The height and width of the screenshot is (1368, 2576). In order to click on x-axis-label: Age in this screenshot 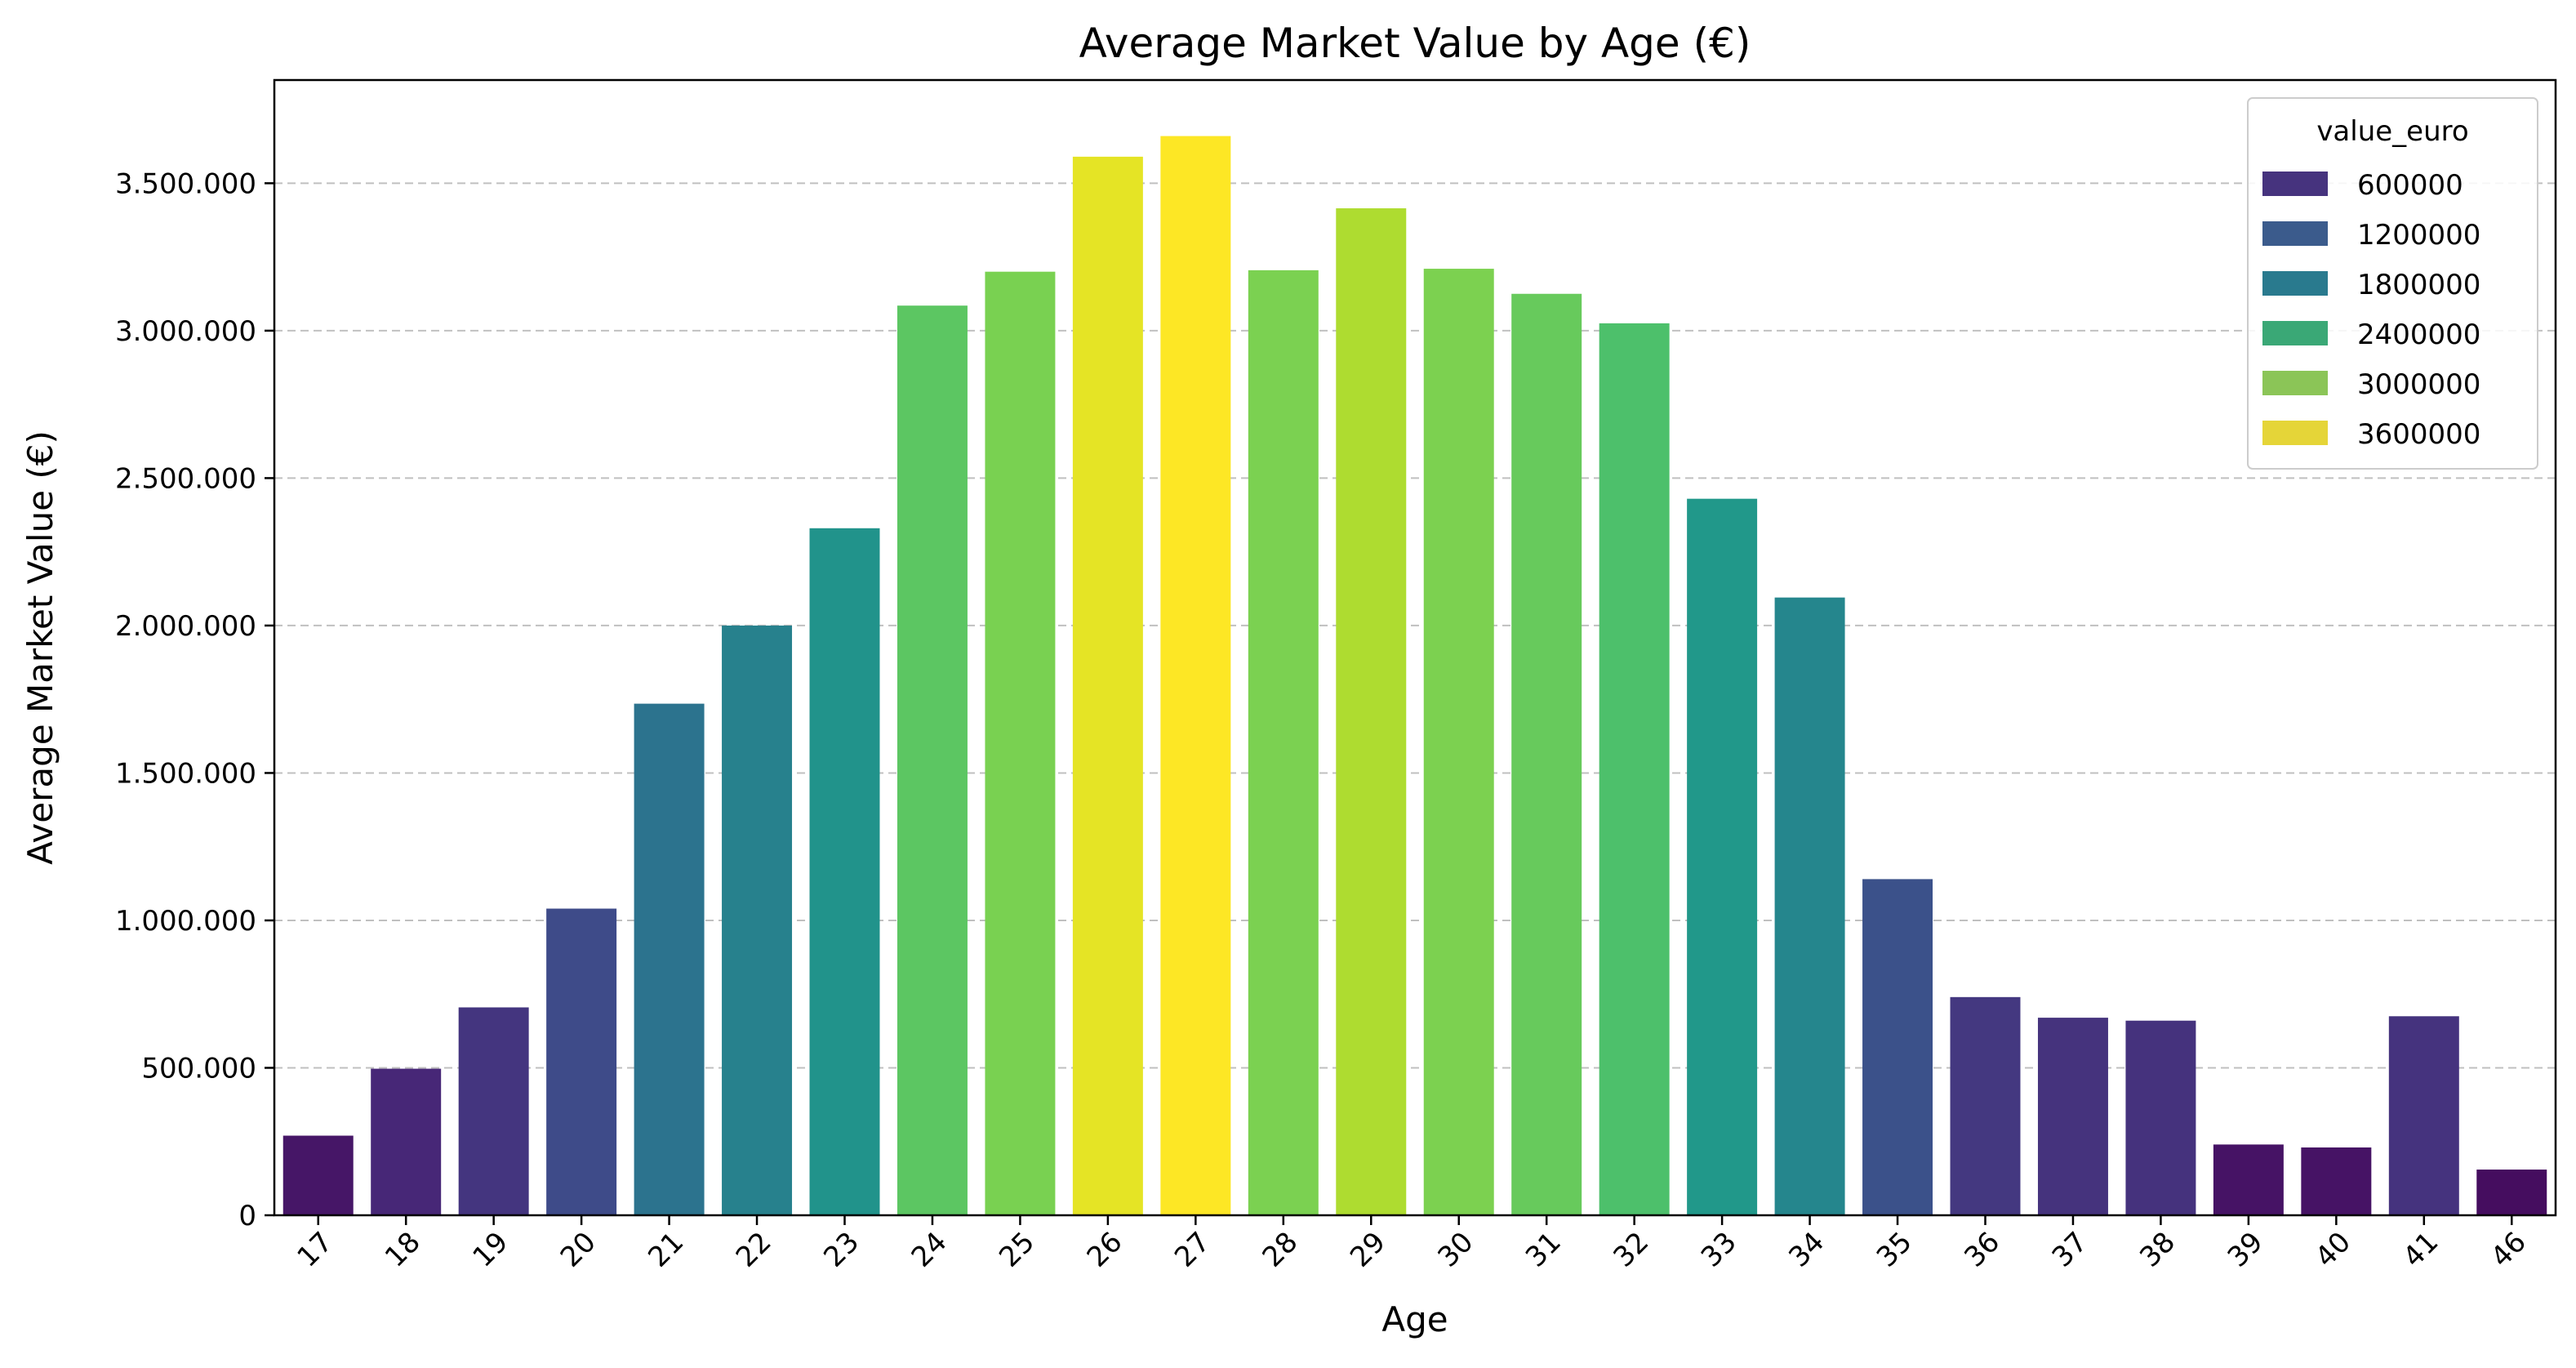, I will do `click(1414, 1319)`.